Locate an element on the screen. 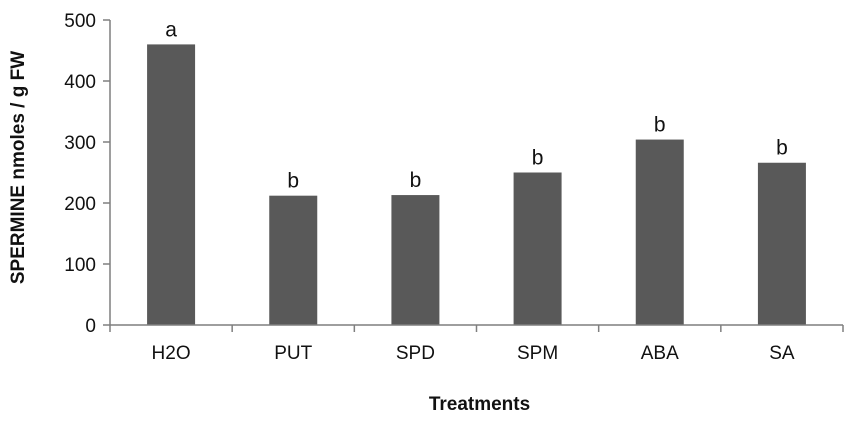 This screenshot has width=845, height=421. y-tick-label: 500 is located at coordinates (80, 21).